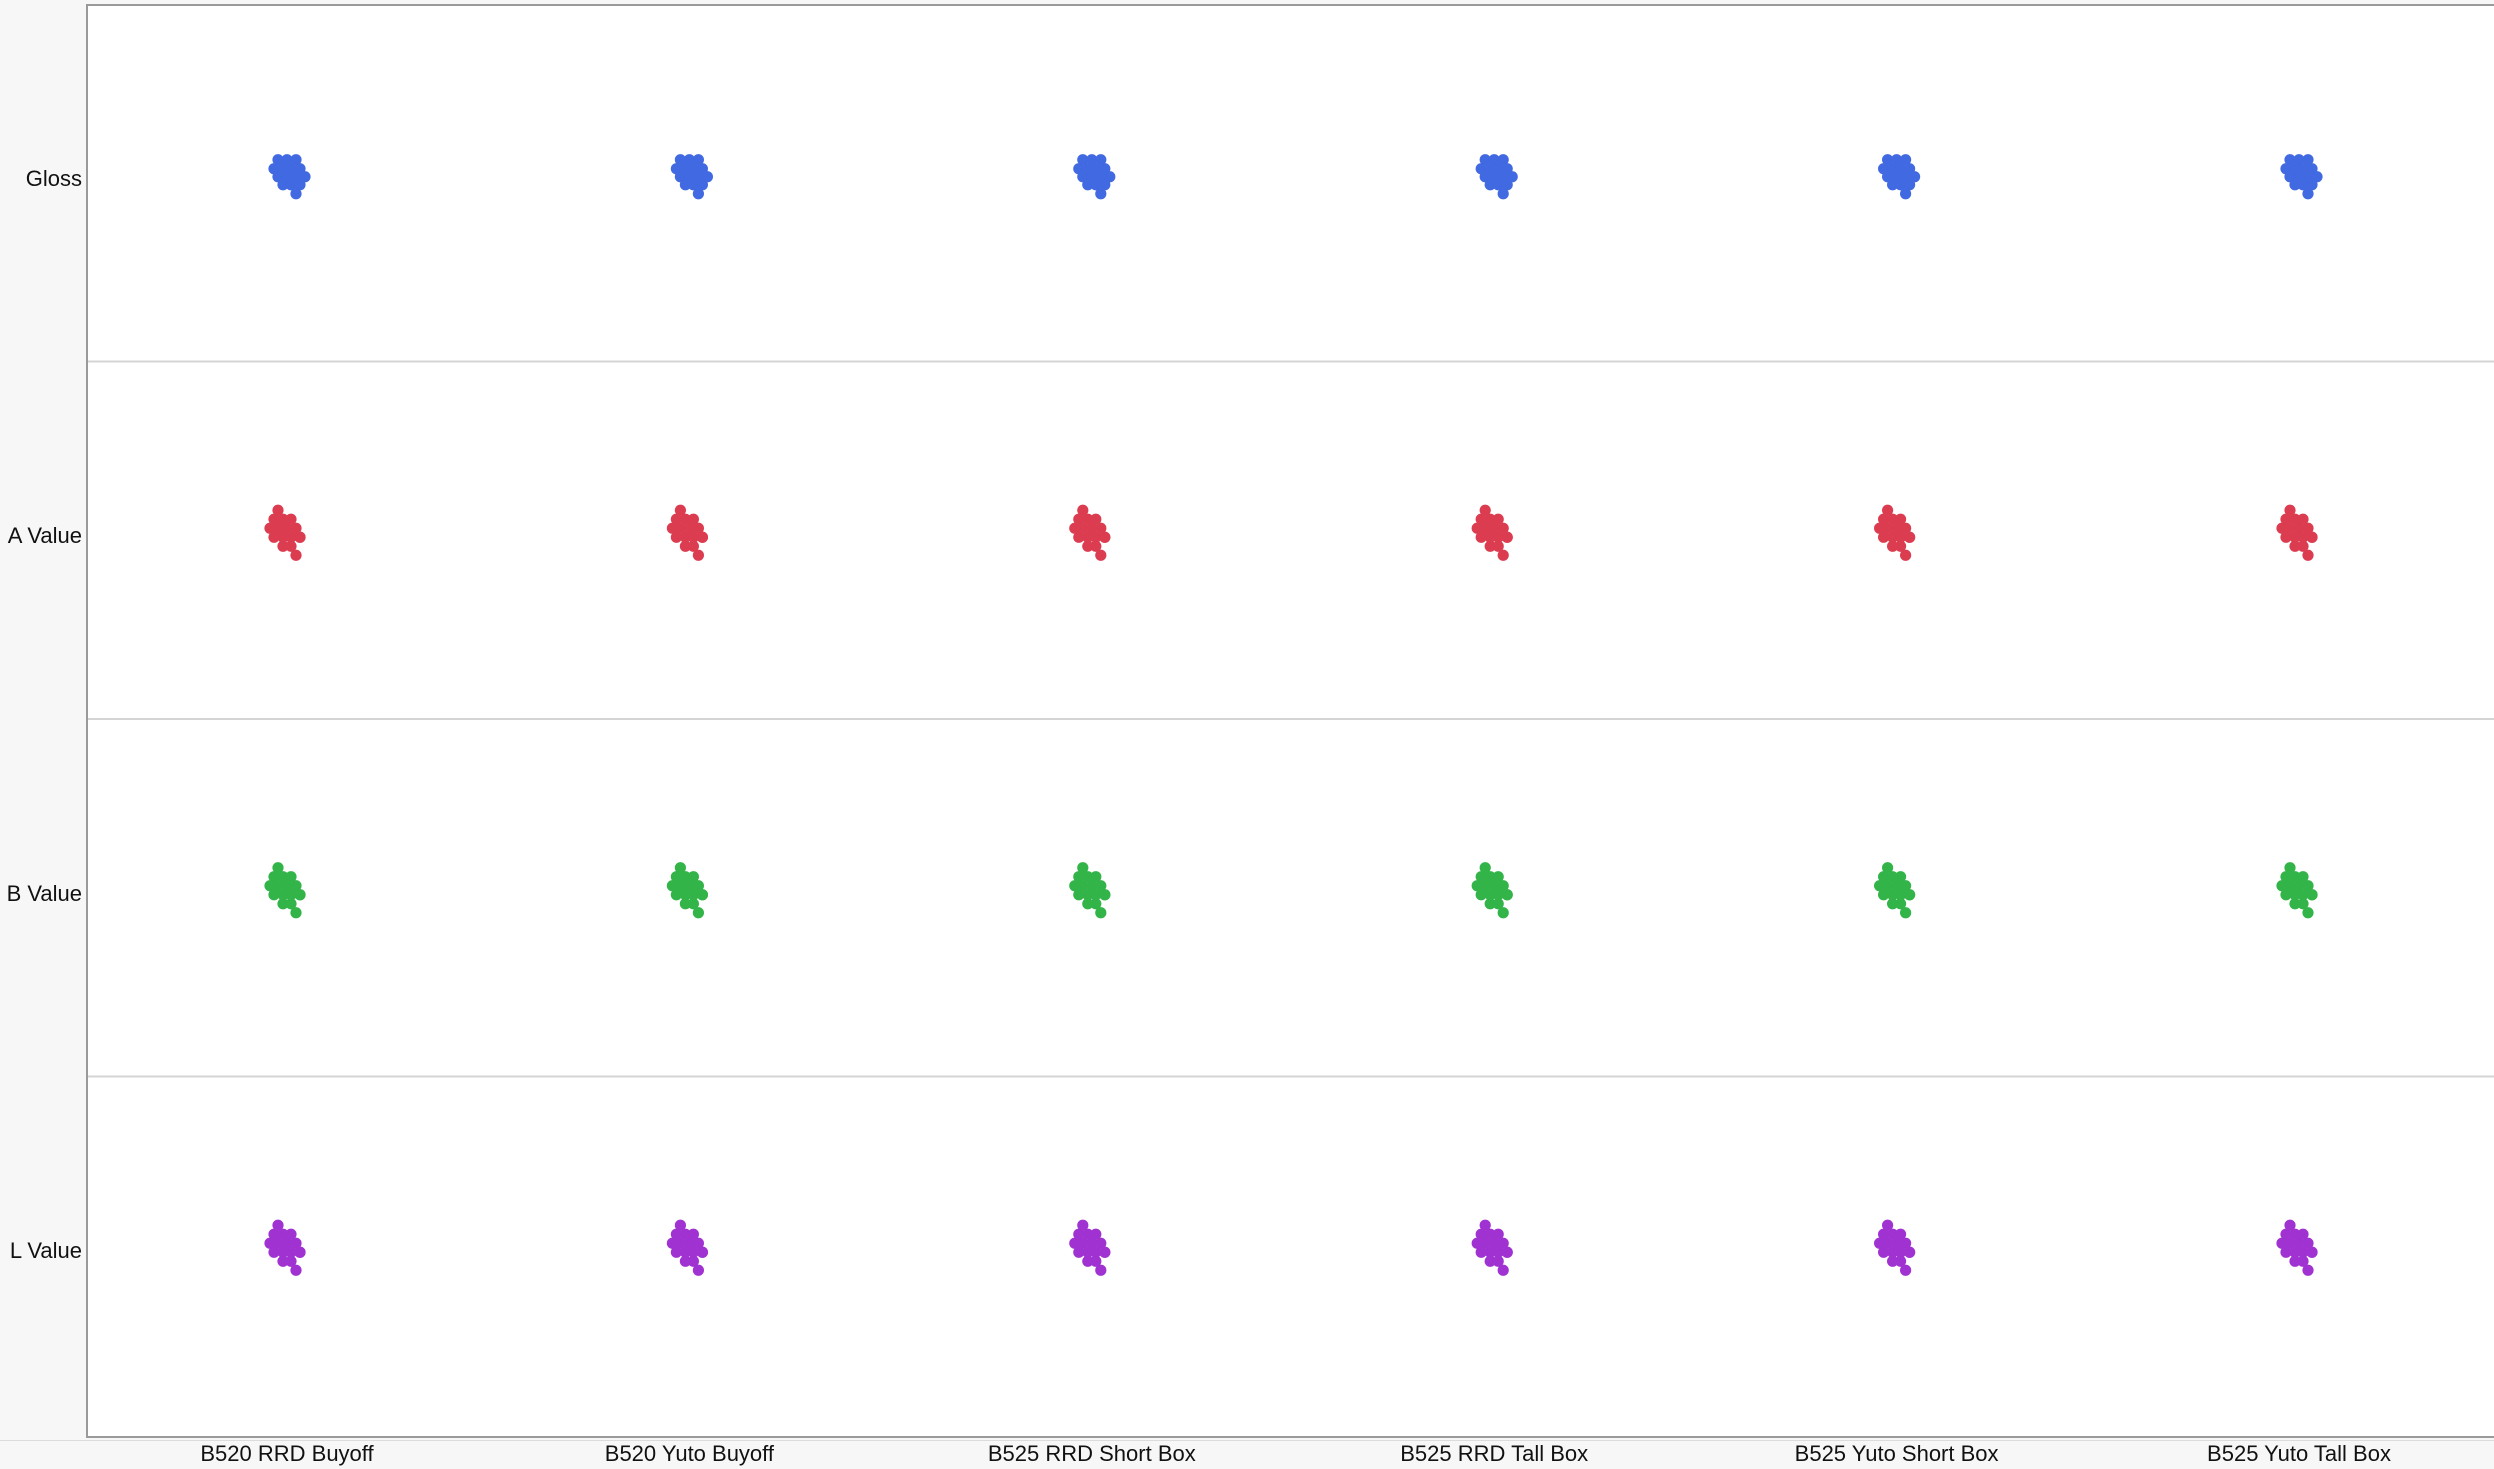 This screenshot has width=2494, height=1469. Describe the element at coordinates (1896, 1453) in the screenshot. I see `category-label: B525 Yuto Short Box` at that location.